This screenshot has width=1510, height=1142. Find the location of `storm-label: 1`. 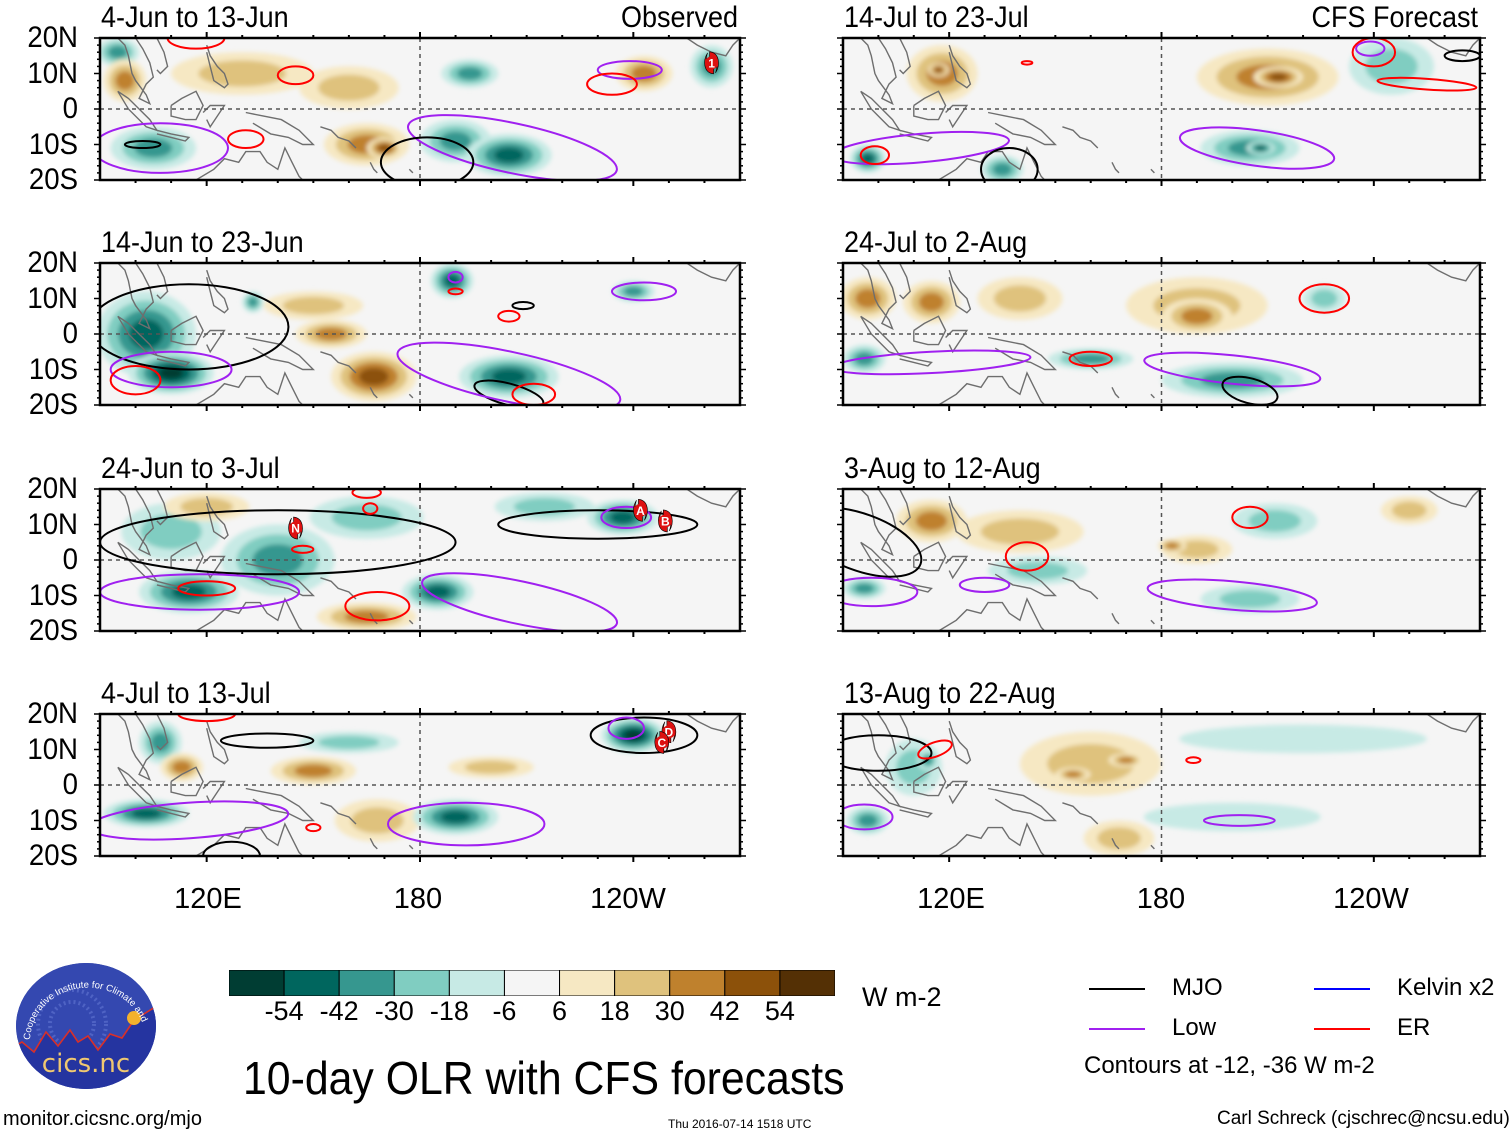

storm-label: 1 is located at coordinates (711, 63).